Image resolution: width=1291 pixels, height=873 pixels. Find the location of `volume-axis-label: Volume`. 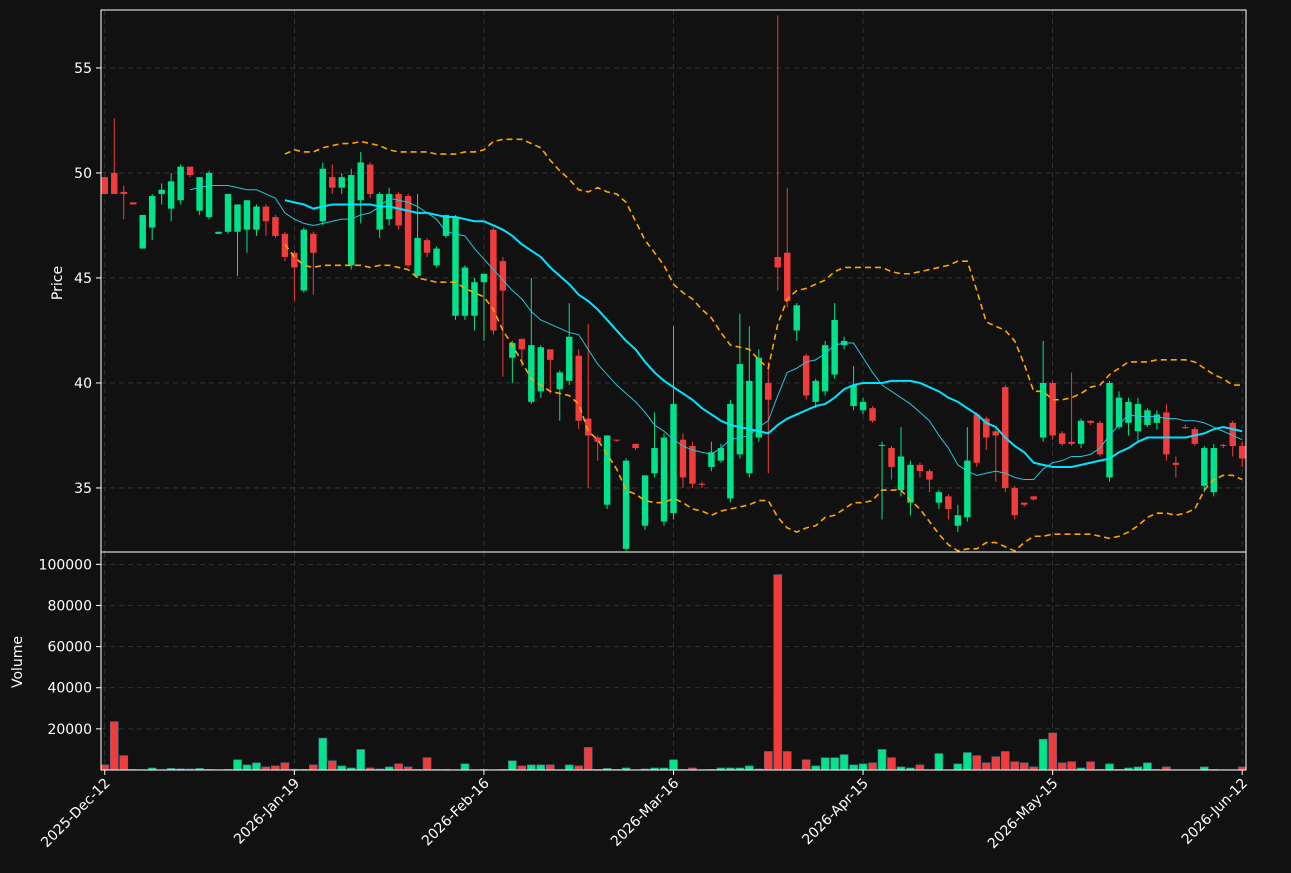

volume-axis-label: Volume is located at coordinates (18, 662).